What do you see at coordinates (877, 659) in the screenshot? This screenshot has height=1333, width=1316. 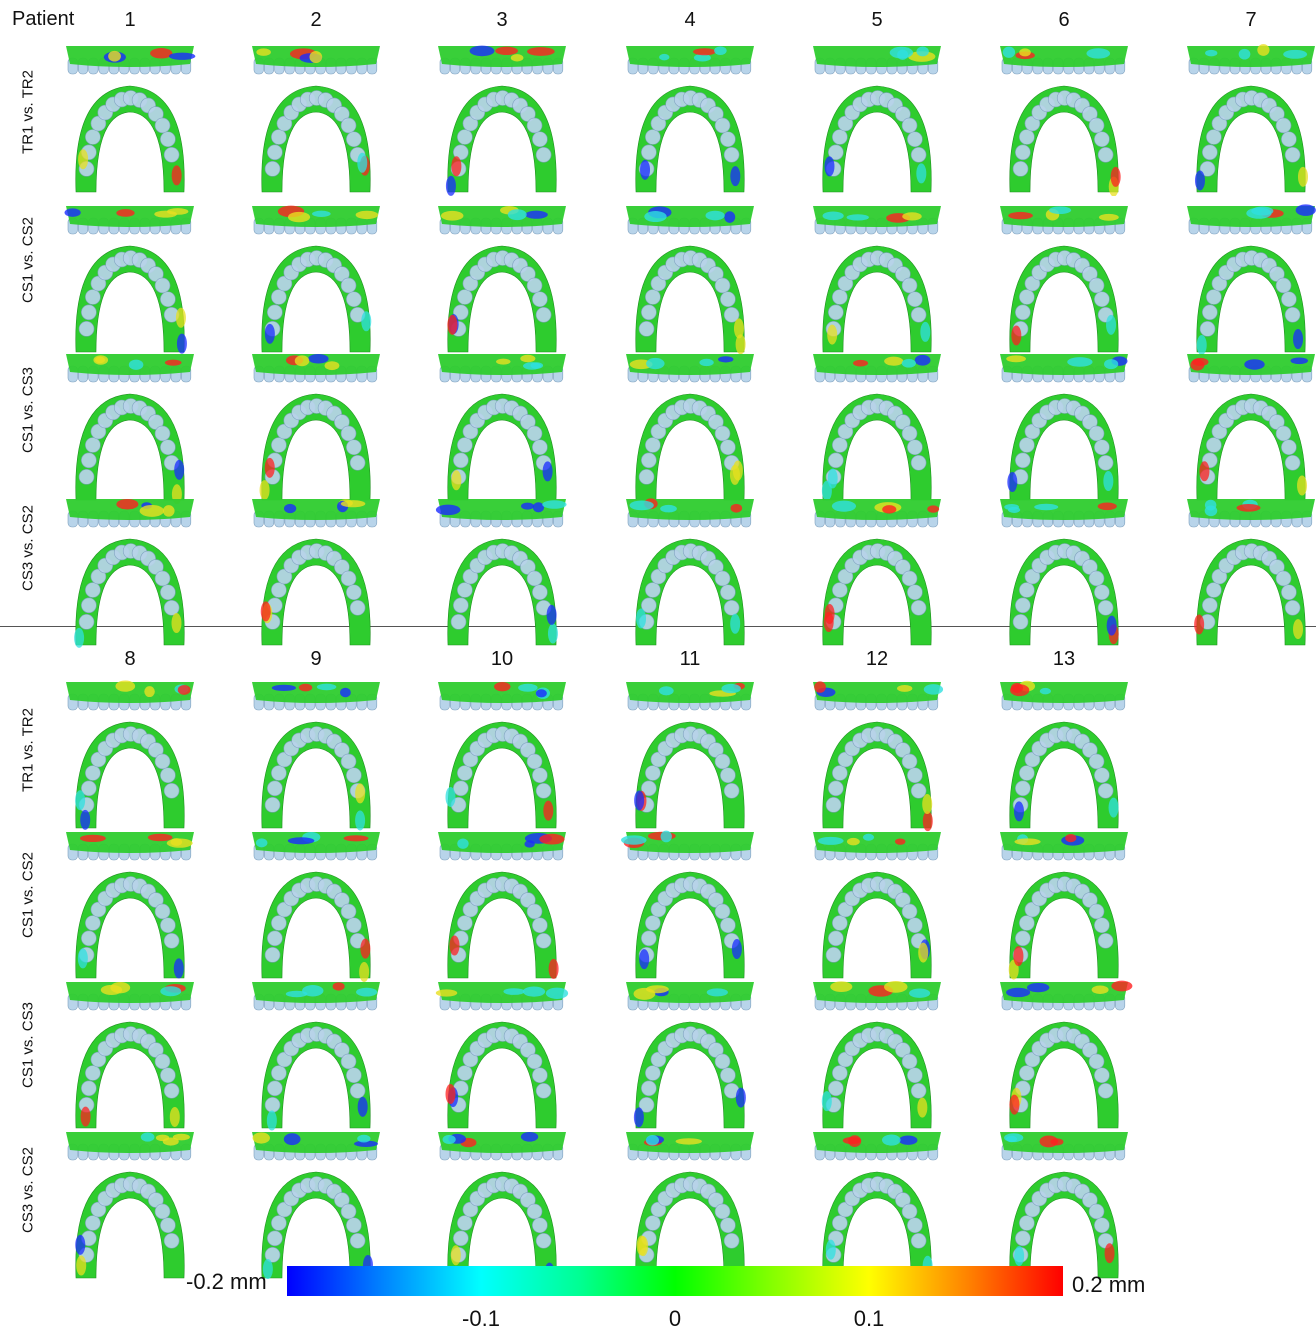 I see `patient-number: 12` at bounding box center [877, 659].